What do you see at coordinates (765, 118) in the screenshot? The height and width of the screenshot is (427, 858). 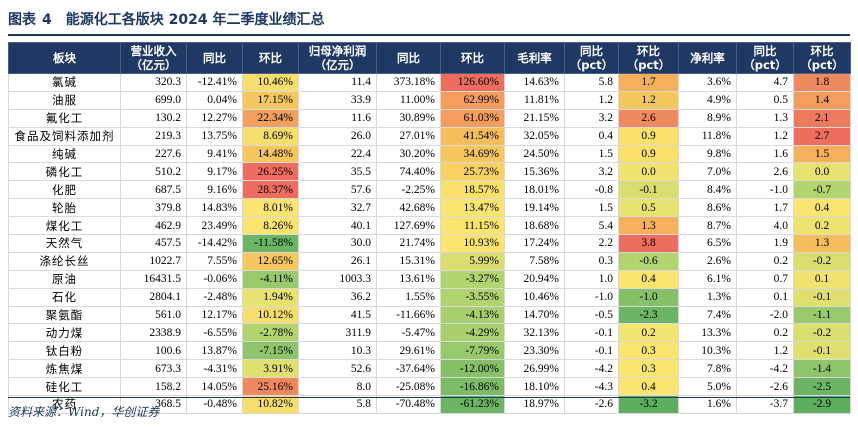 I see `data-cell-nm-yoy: 1.3` at bounding box center [765, 118].